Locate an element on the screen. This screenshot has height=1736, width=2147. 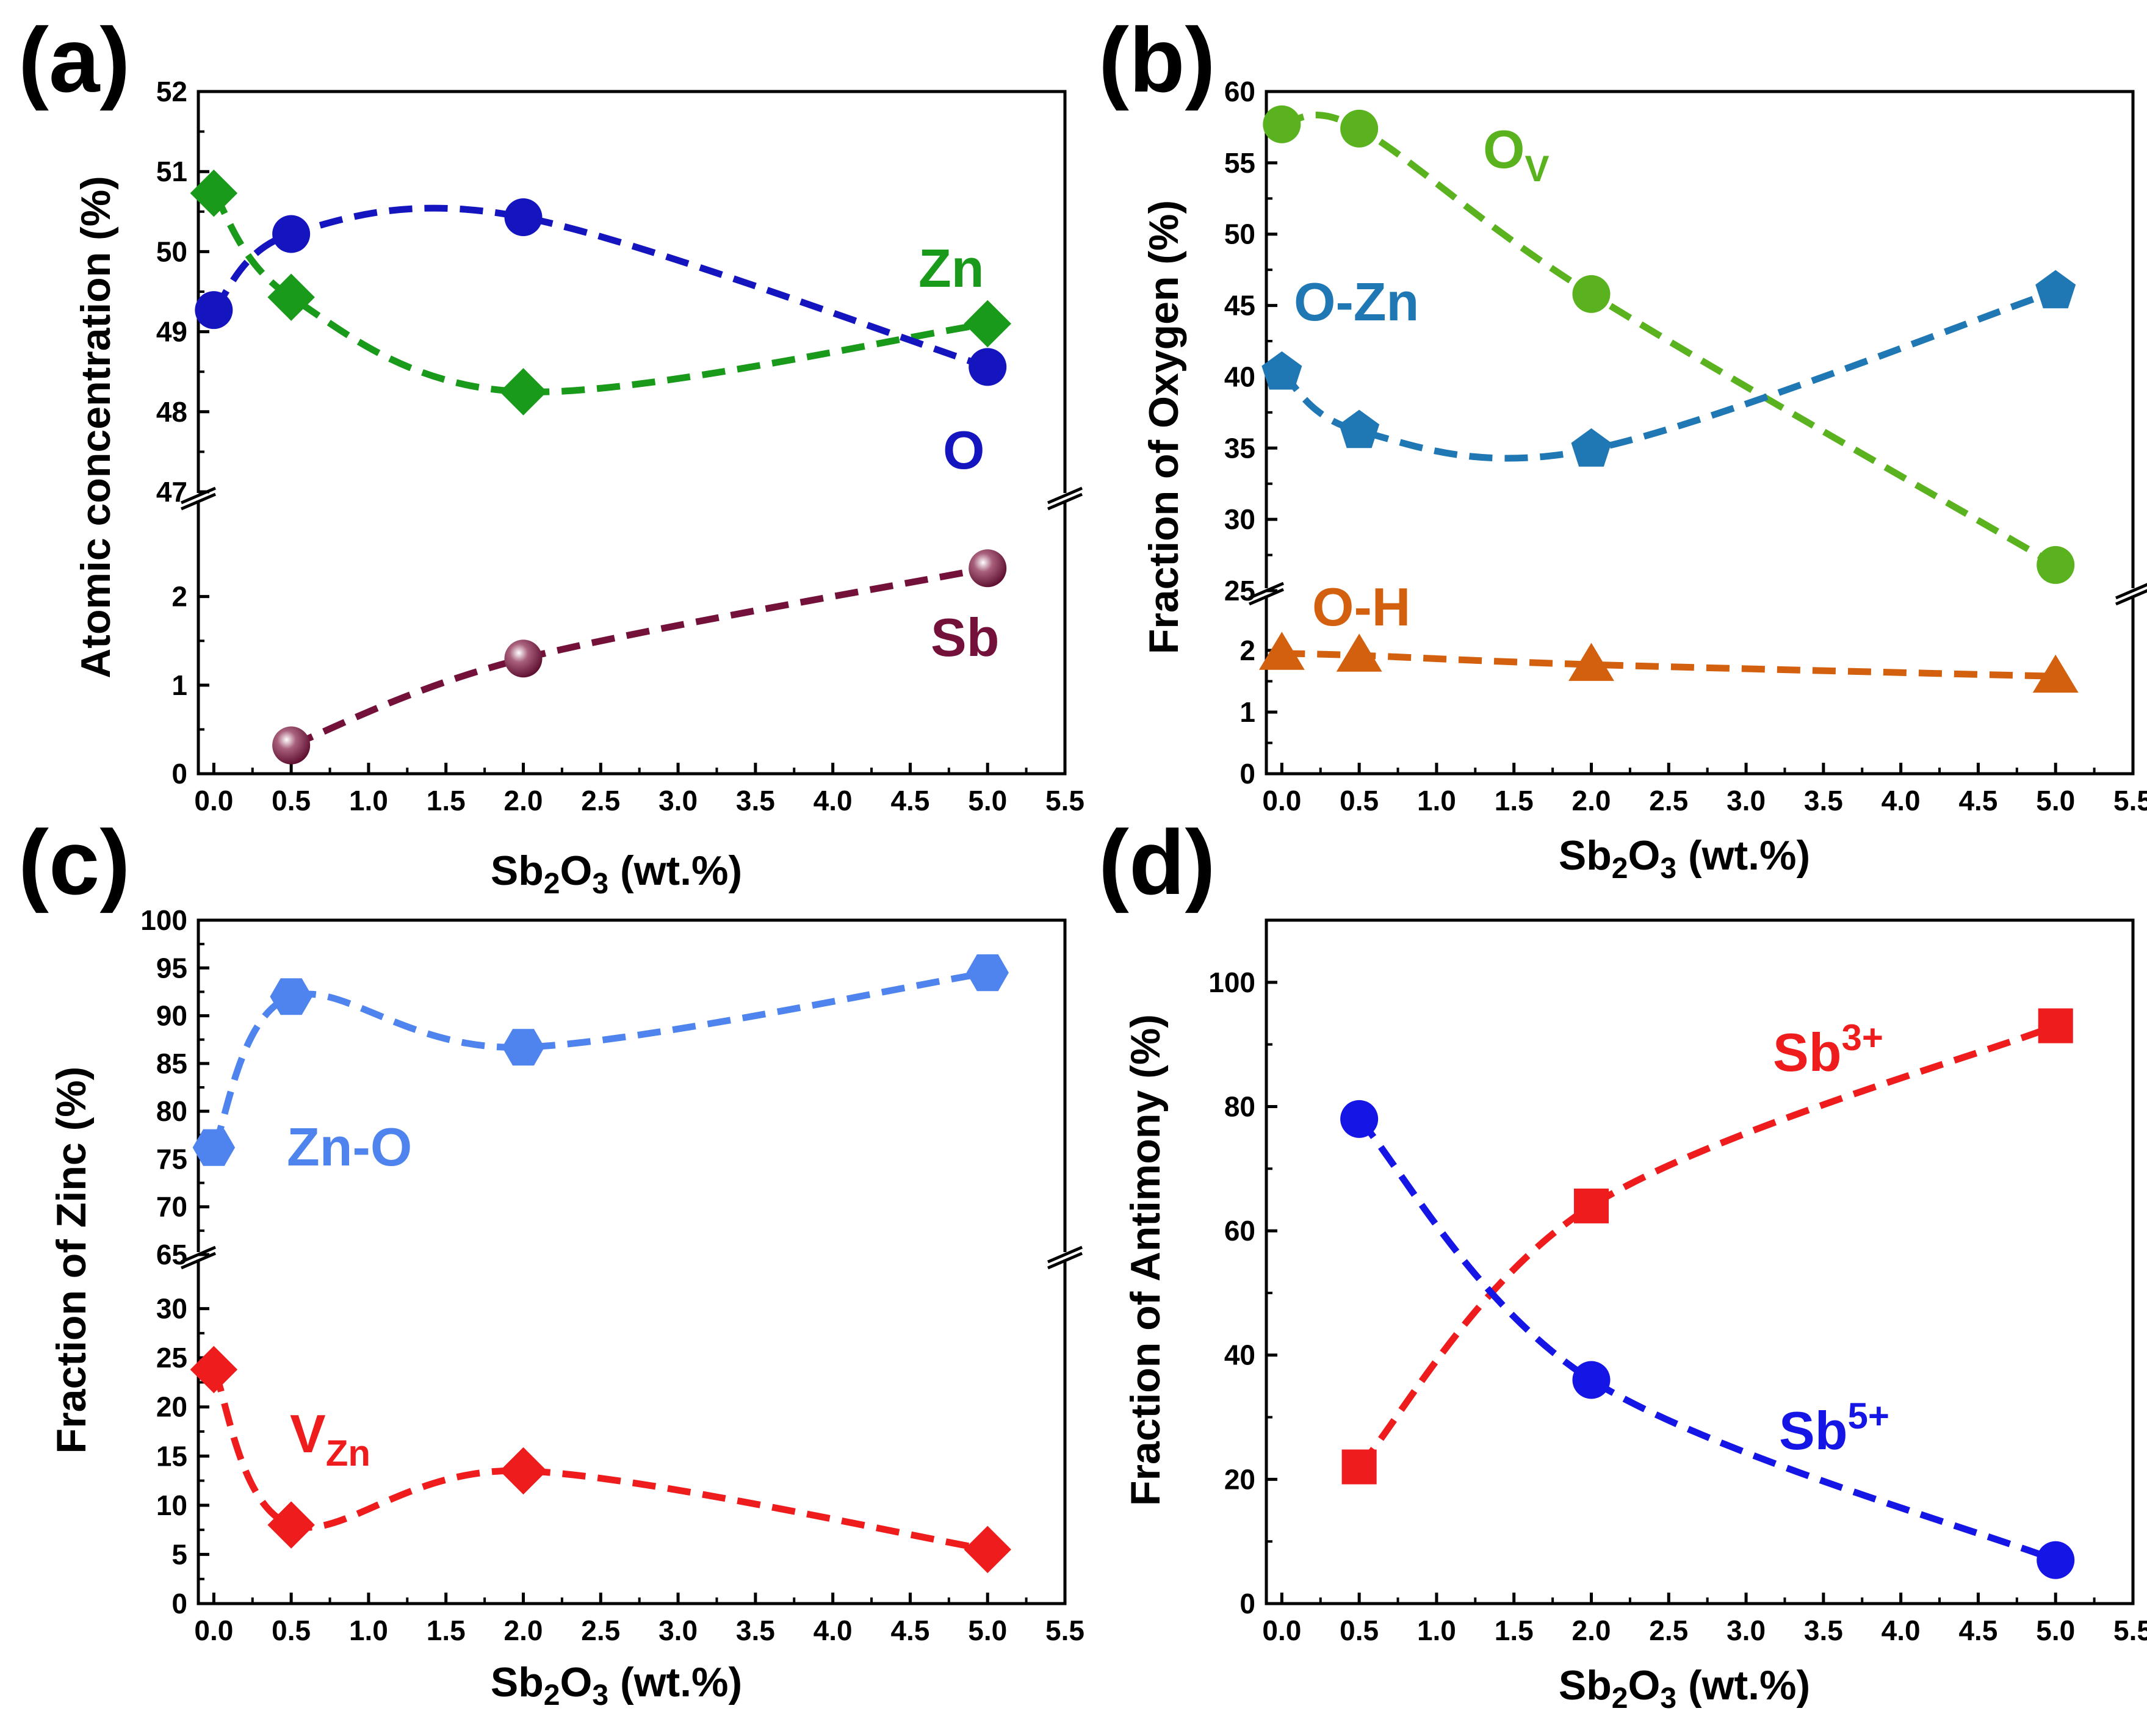
y-tick-label: 20 is located at coordinates (1240, 1479).